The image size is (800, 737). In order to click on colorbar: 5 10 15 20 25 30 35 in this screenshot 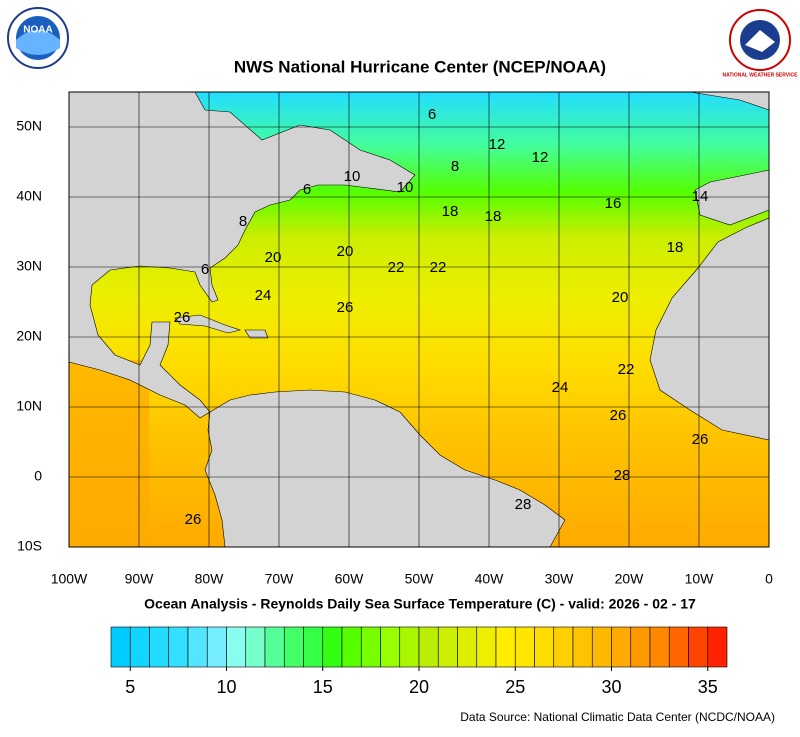, I will do `click(419, 661)`.